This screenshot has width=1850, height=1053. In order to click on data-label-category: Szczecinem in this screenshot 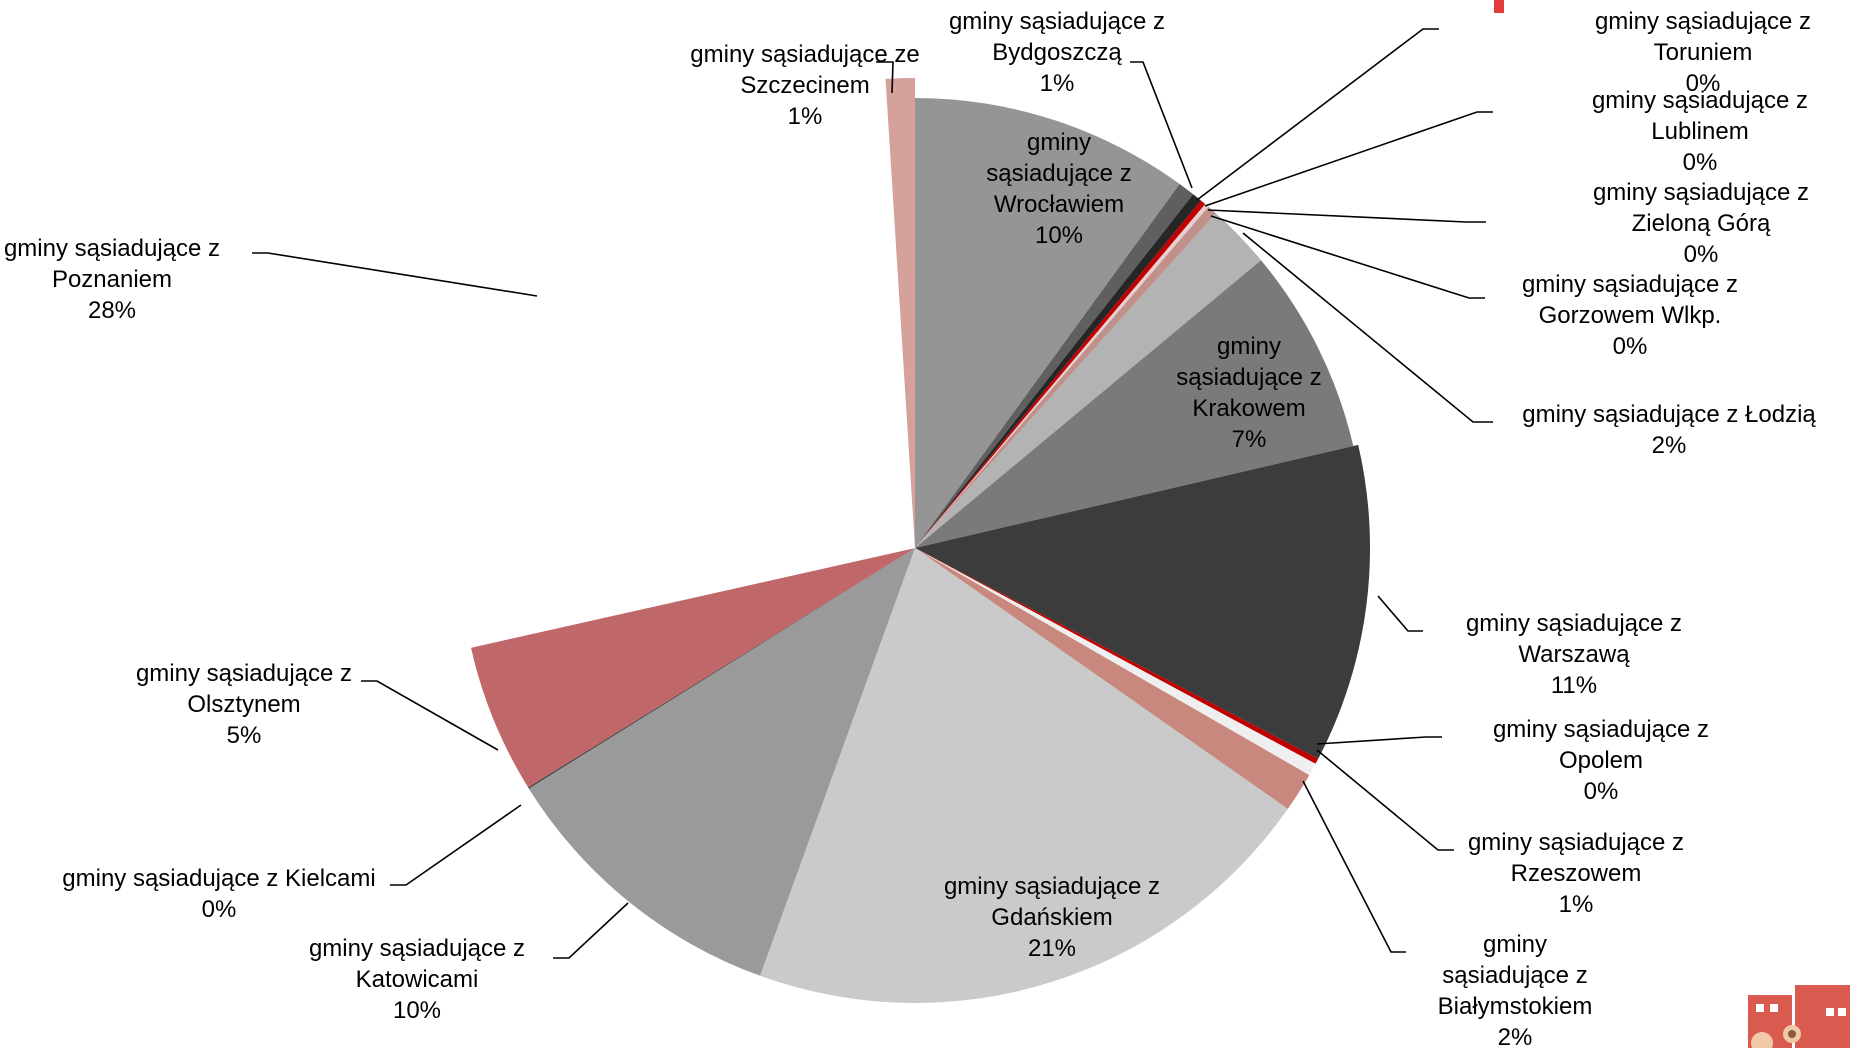, I will do `click(804, 85)`.